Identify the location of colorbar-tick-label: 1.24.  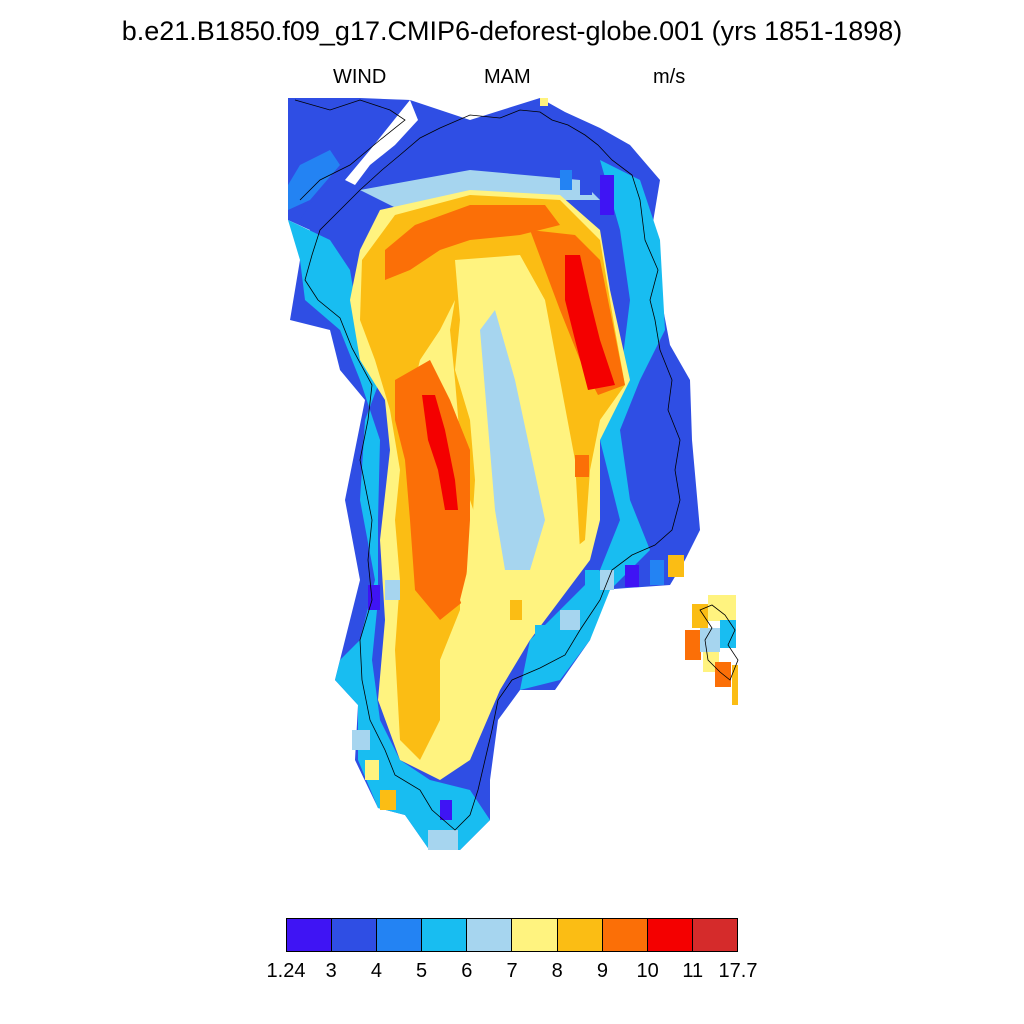
(286, 971).